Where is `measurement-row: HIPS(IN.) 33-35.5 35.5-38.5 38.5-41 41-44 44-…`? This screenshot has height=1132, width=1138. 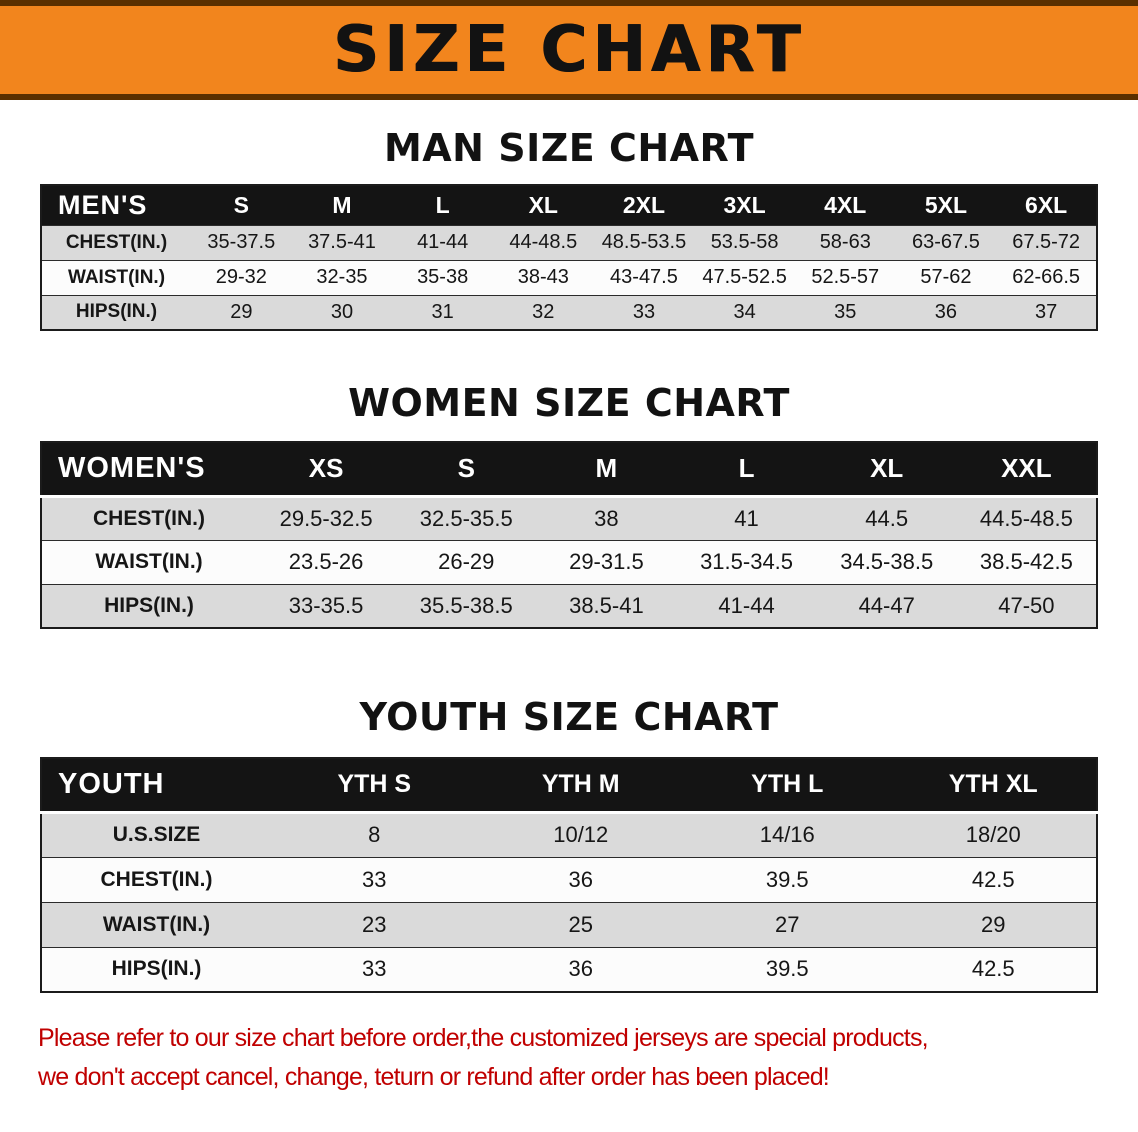 measurement-row: HIPS(IN.) 33-35.5 35.5-38.5 38.5-41 41-44 44-… is located at coordinates (569, 606).